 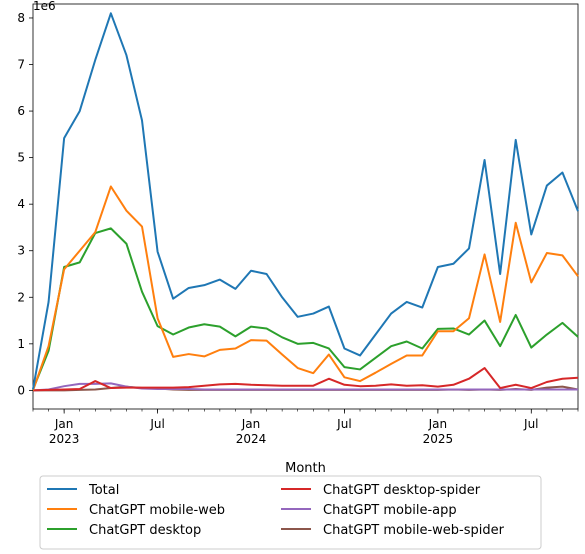 I want to click on legend-item: ChatGPT mobile-web, so click(x=136, y=510).